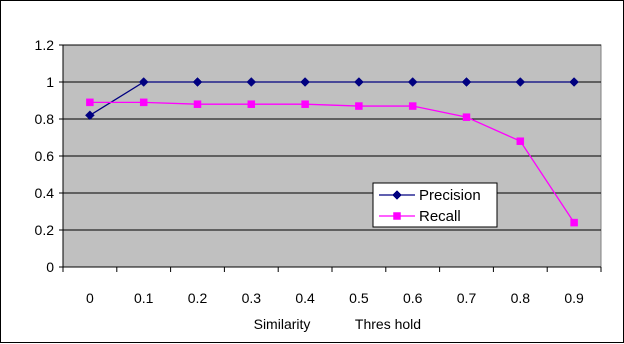  Describe the element at coordinates (144, 298) in the screenshot. I see `x-tick-label: 0.1` at that location.